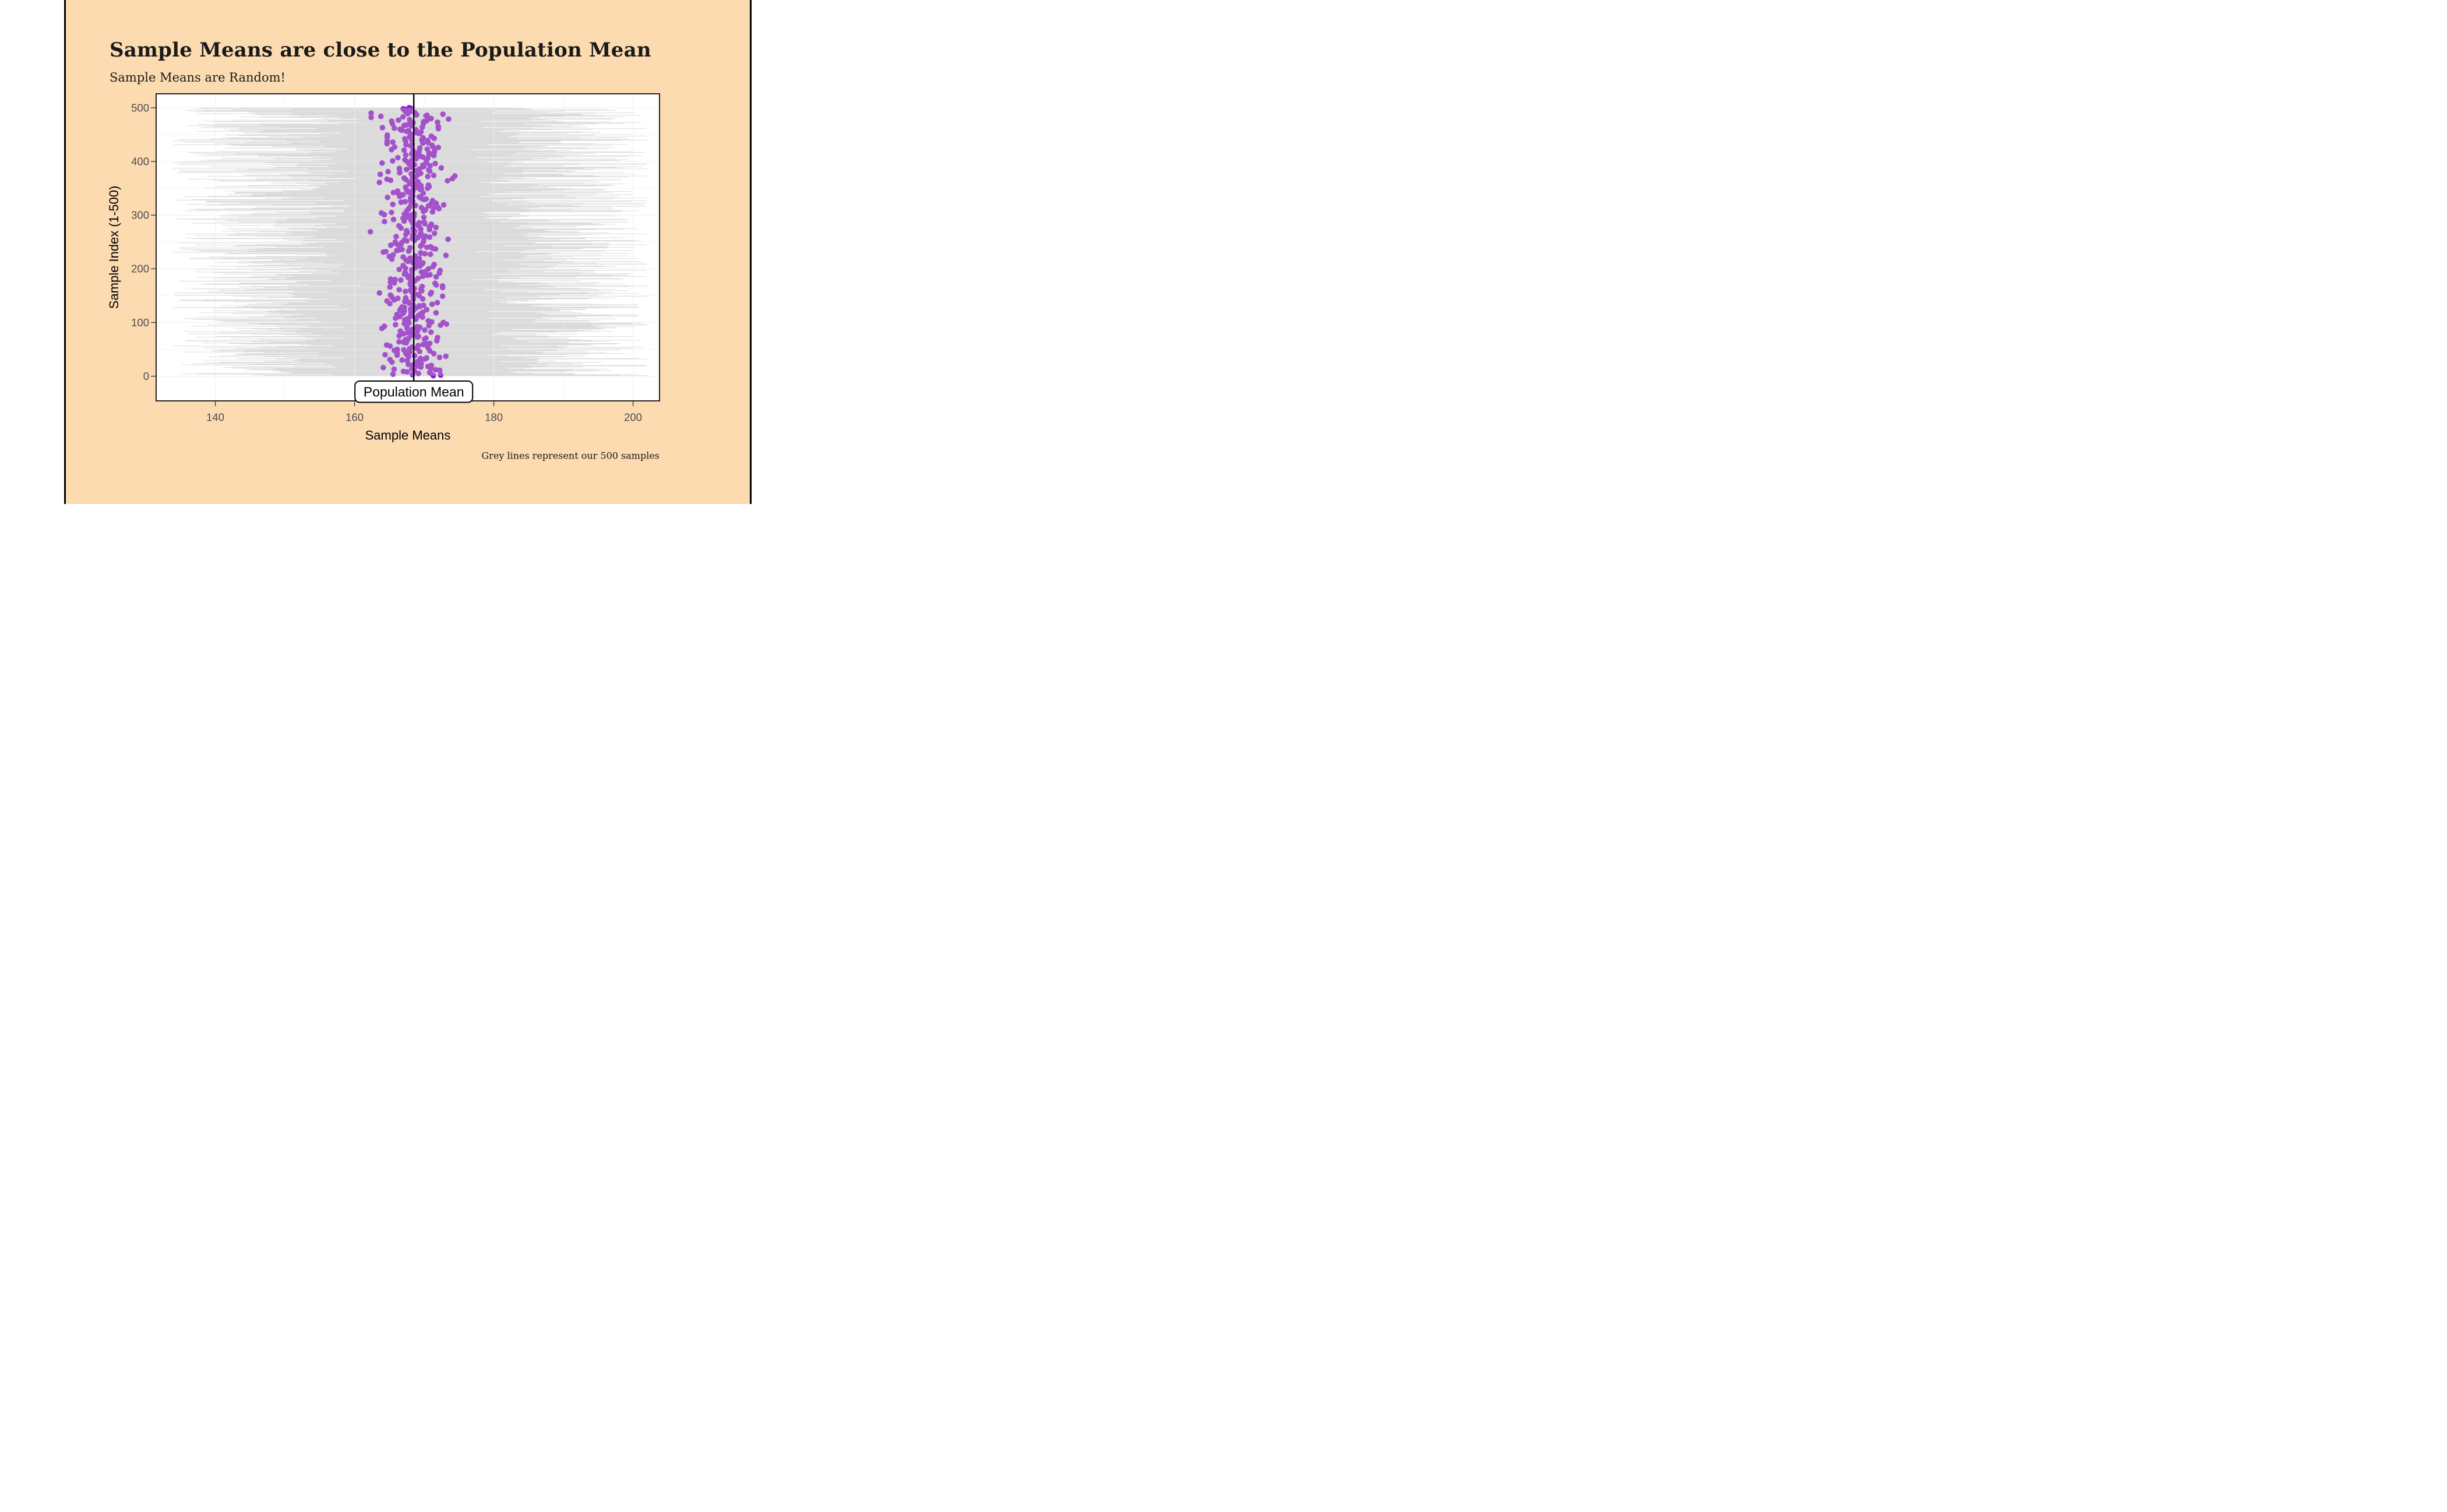  I want to click on population-mean-annotation: Population Mean, so click(414, 391).